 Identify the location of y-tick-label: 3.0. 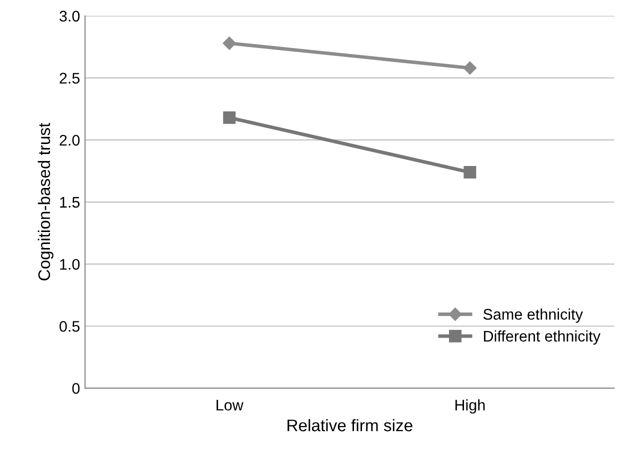
(70, 16).